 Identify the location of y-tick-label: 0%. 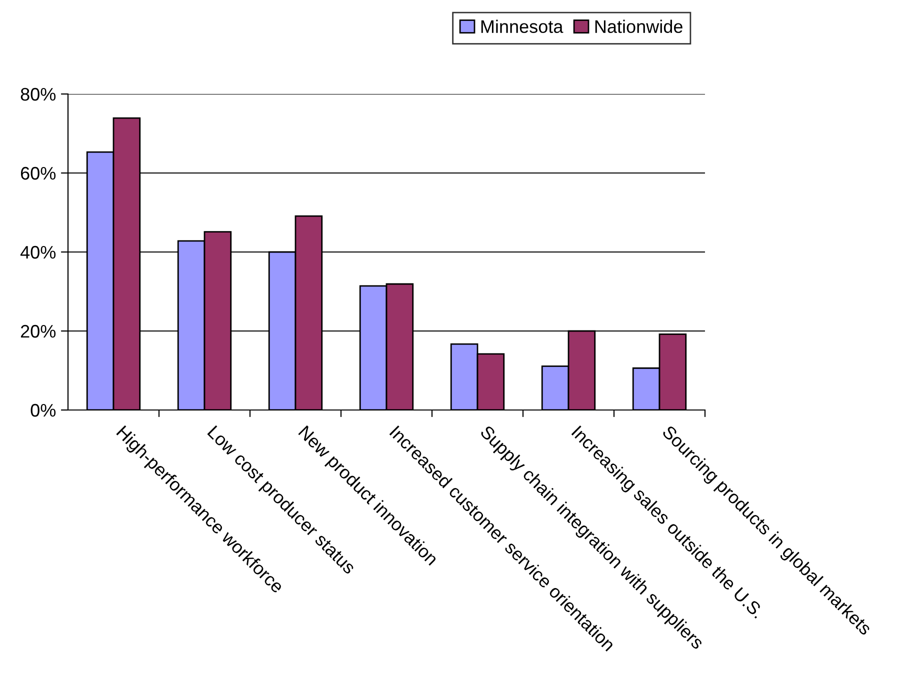
(43, 410).